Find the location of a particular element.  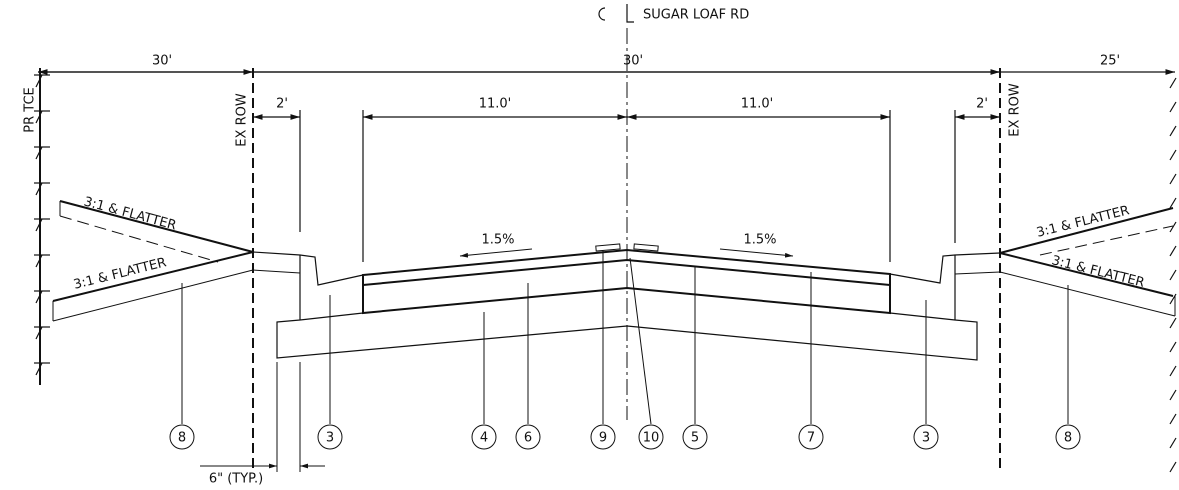

callout-label: 10 is located at coordinates (651, 438).